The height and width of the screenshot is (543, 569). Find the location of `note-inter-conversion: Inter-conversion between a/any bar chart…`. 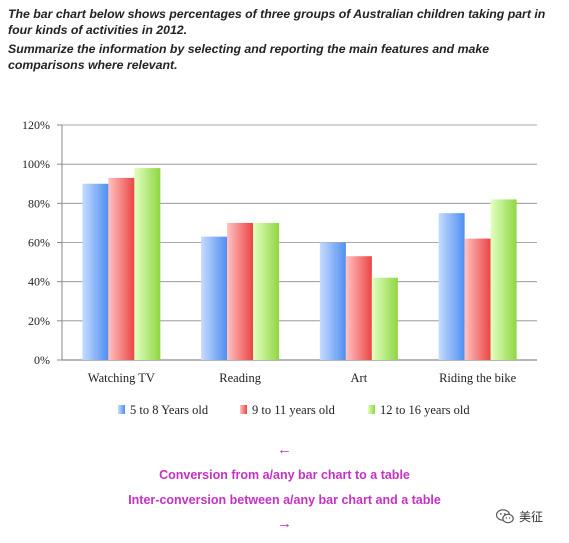

note-inter-conversion: Inter-conversion between a/any bar chart… is located at coordinates (284, 500).